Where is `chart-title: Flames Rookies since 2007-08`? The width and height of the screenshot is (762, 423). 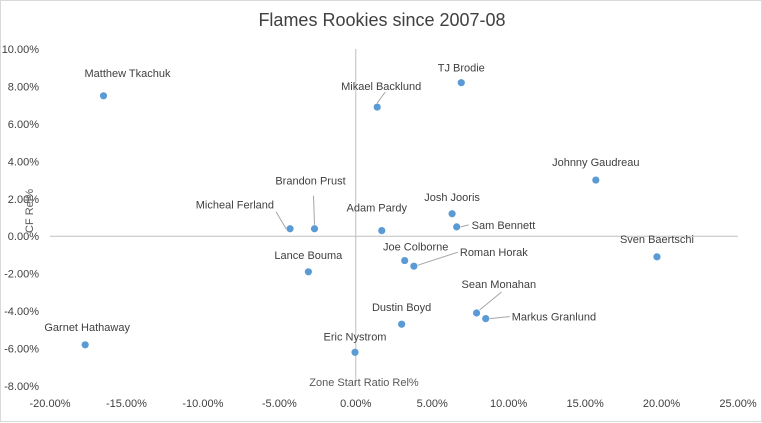 chart-title: Flames Rookies since 2007-08 is located at coordinates (382, 20).